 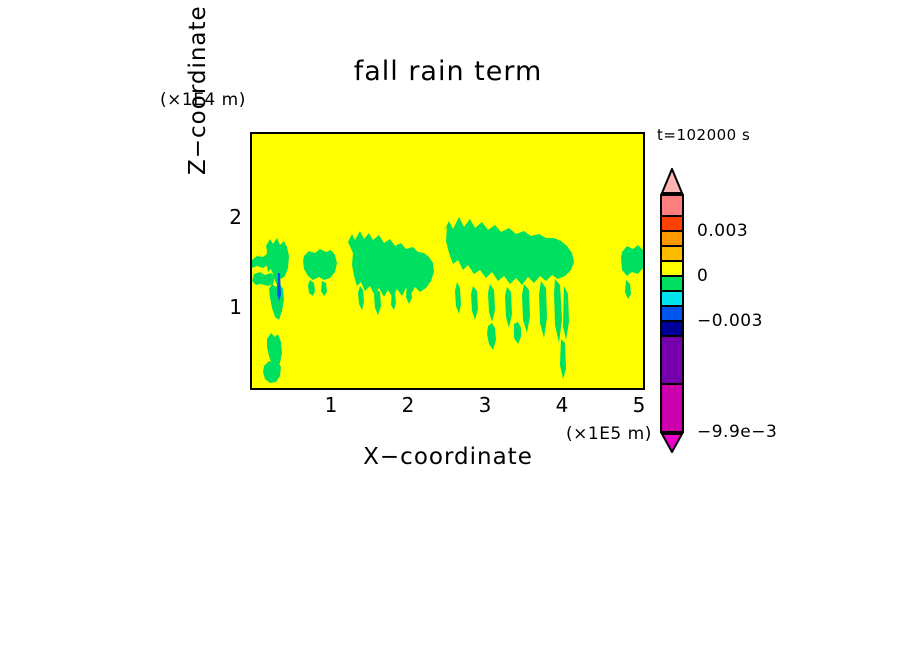 What do you see at coordinates (235, 217) in the screenshot?
I see `y-tick-label-2: 2` at bounding box center [235, 217].